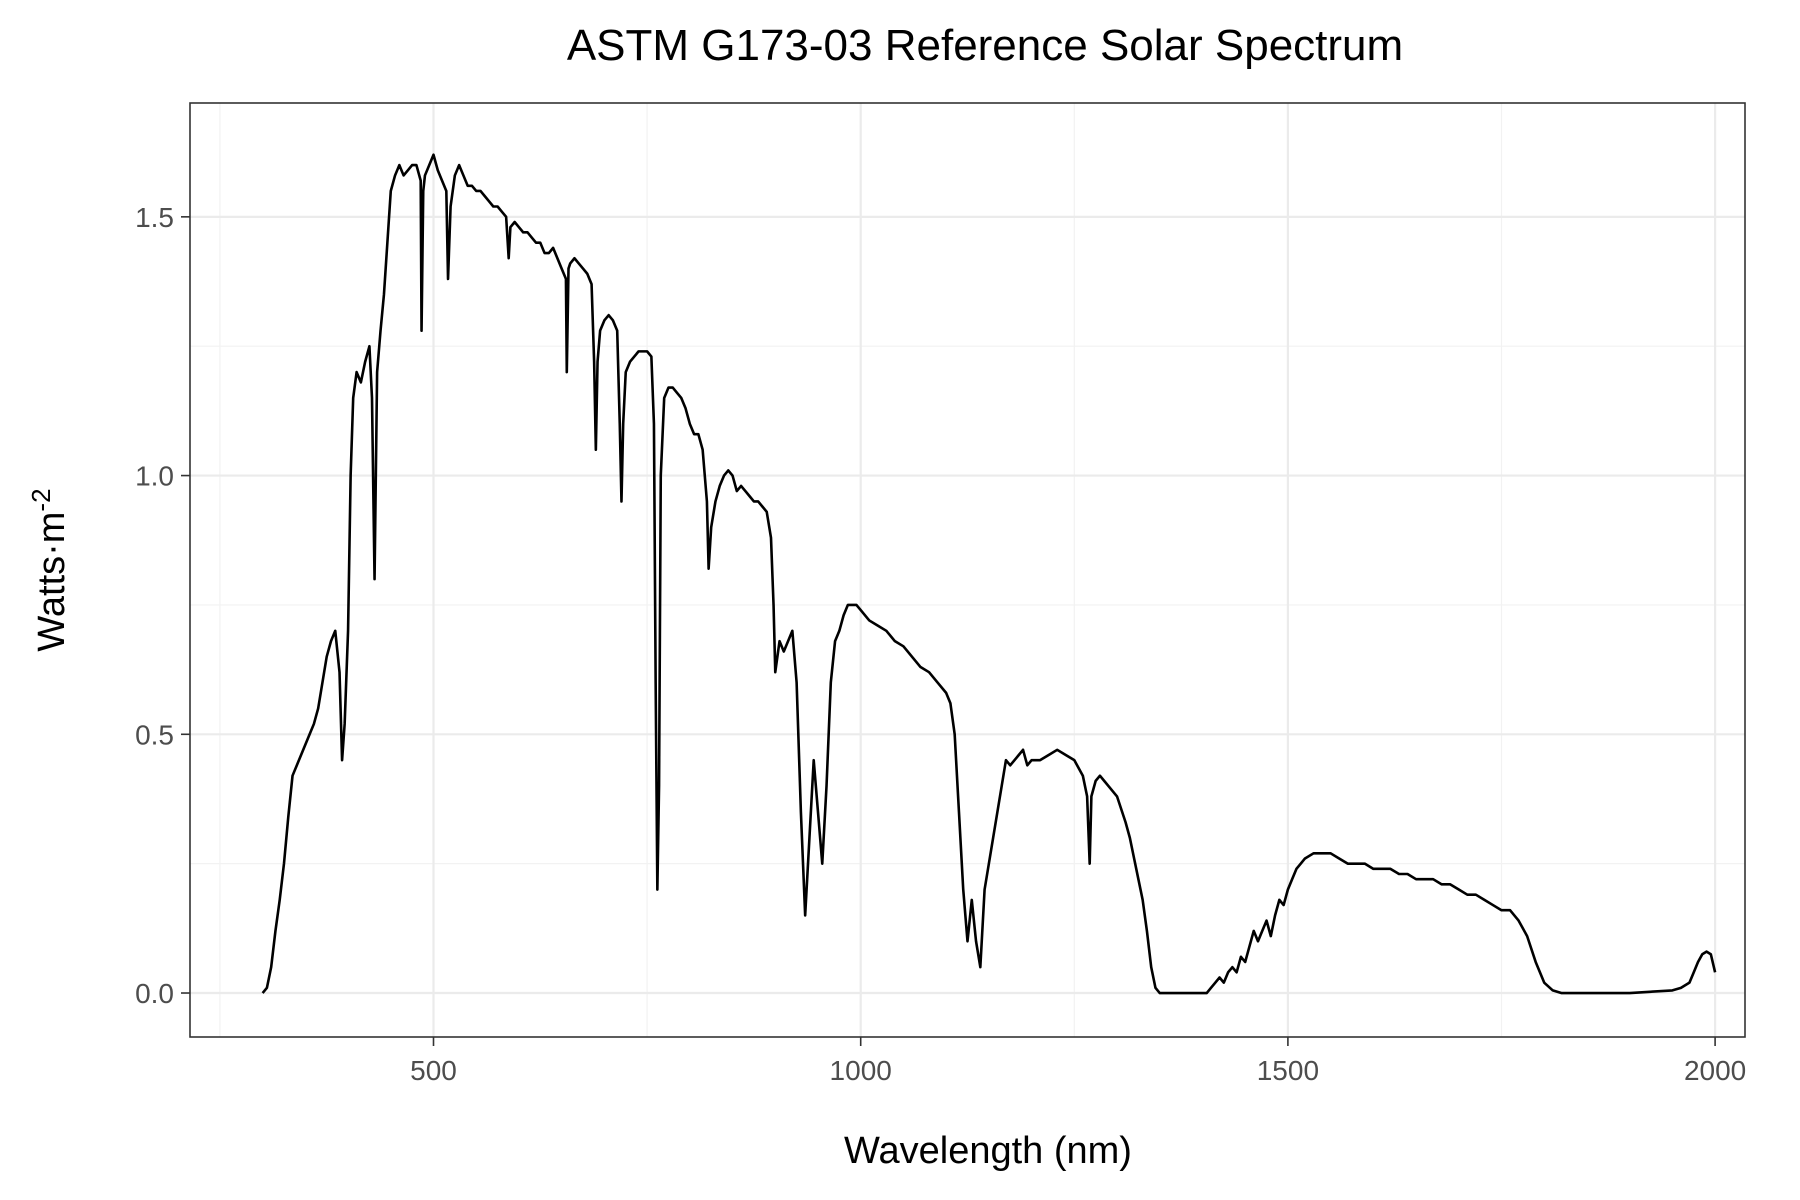  What do you see at coordinates (988, 1151) in the screenshot?
I see `x-axis-title: Wavelength (nm)` at bounding box center [988, 1151].